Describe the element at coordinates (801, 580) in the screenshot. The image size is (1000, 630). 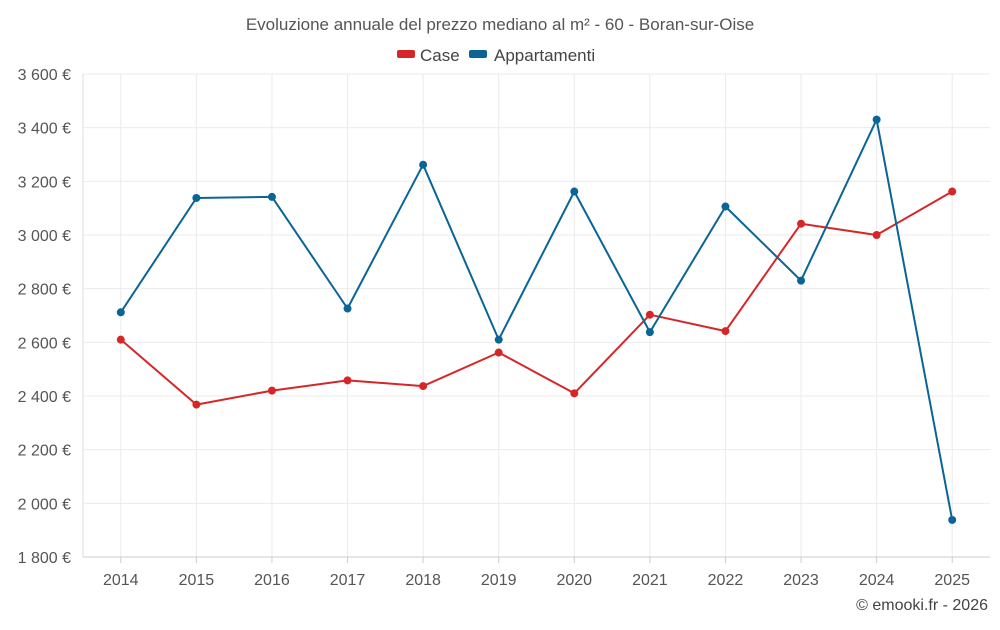
I see `x-tick-label: 2023` at that location.